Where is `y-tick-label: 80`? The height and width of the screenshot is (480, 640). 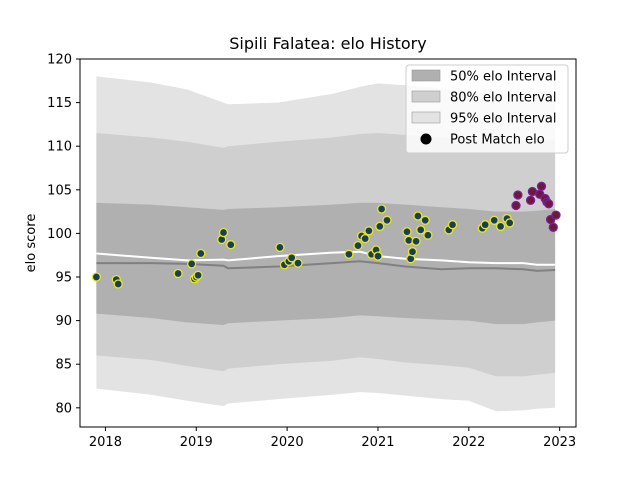
y-tick-label: 80 is located at coordinates (63, 408).